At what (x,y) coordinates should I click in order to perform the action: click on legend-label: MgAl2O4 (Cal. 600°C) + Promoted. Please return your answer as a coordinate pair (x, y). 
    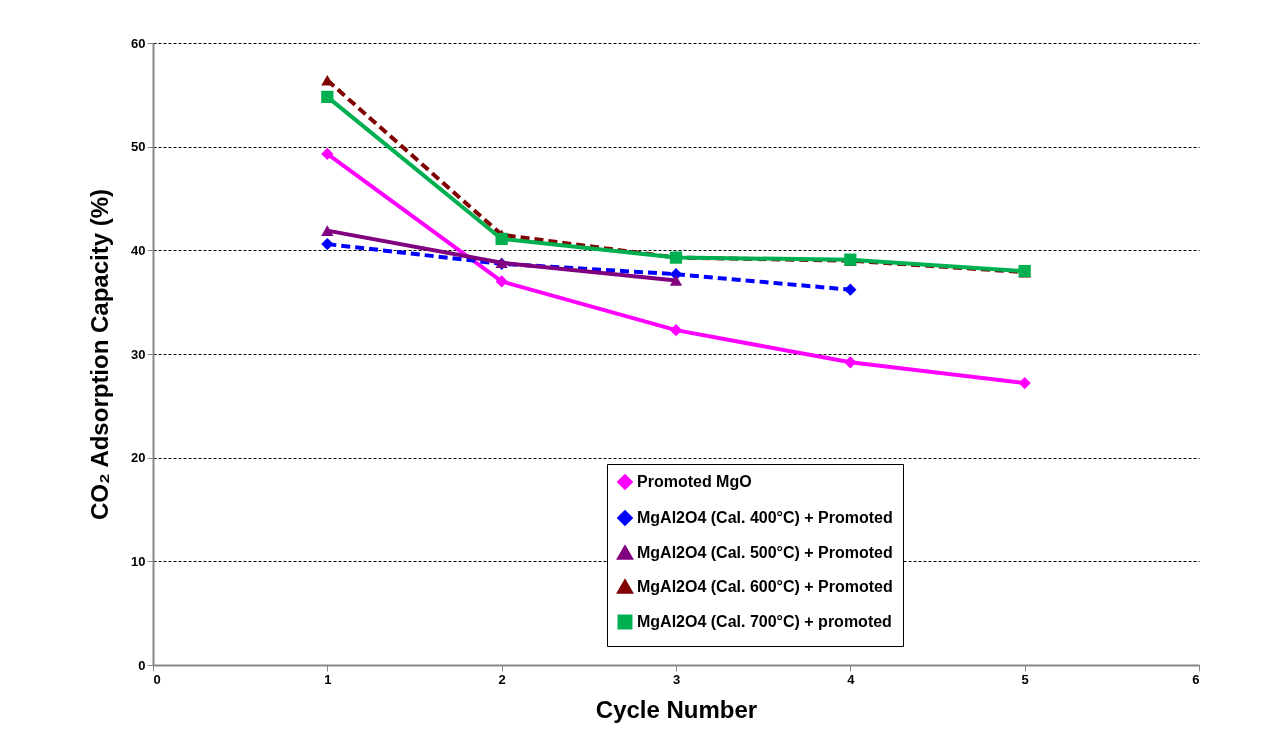
    Looking at the image, I should click on (765, 586).